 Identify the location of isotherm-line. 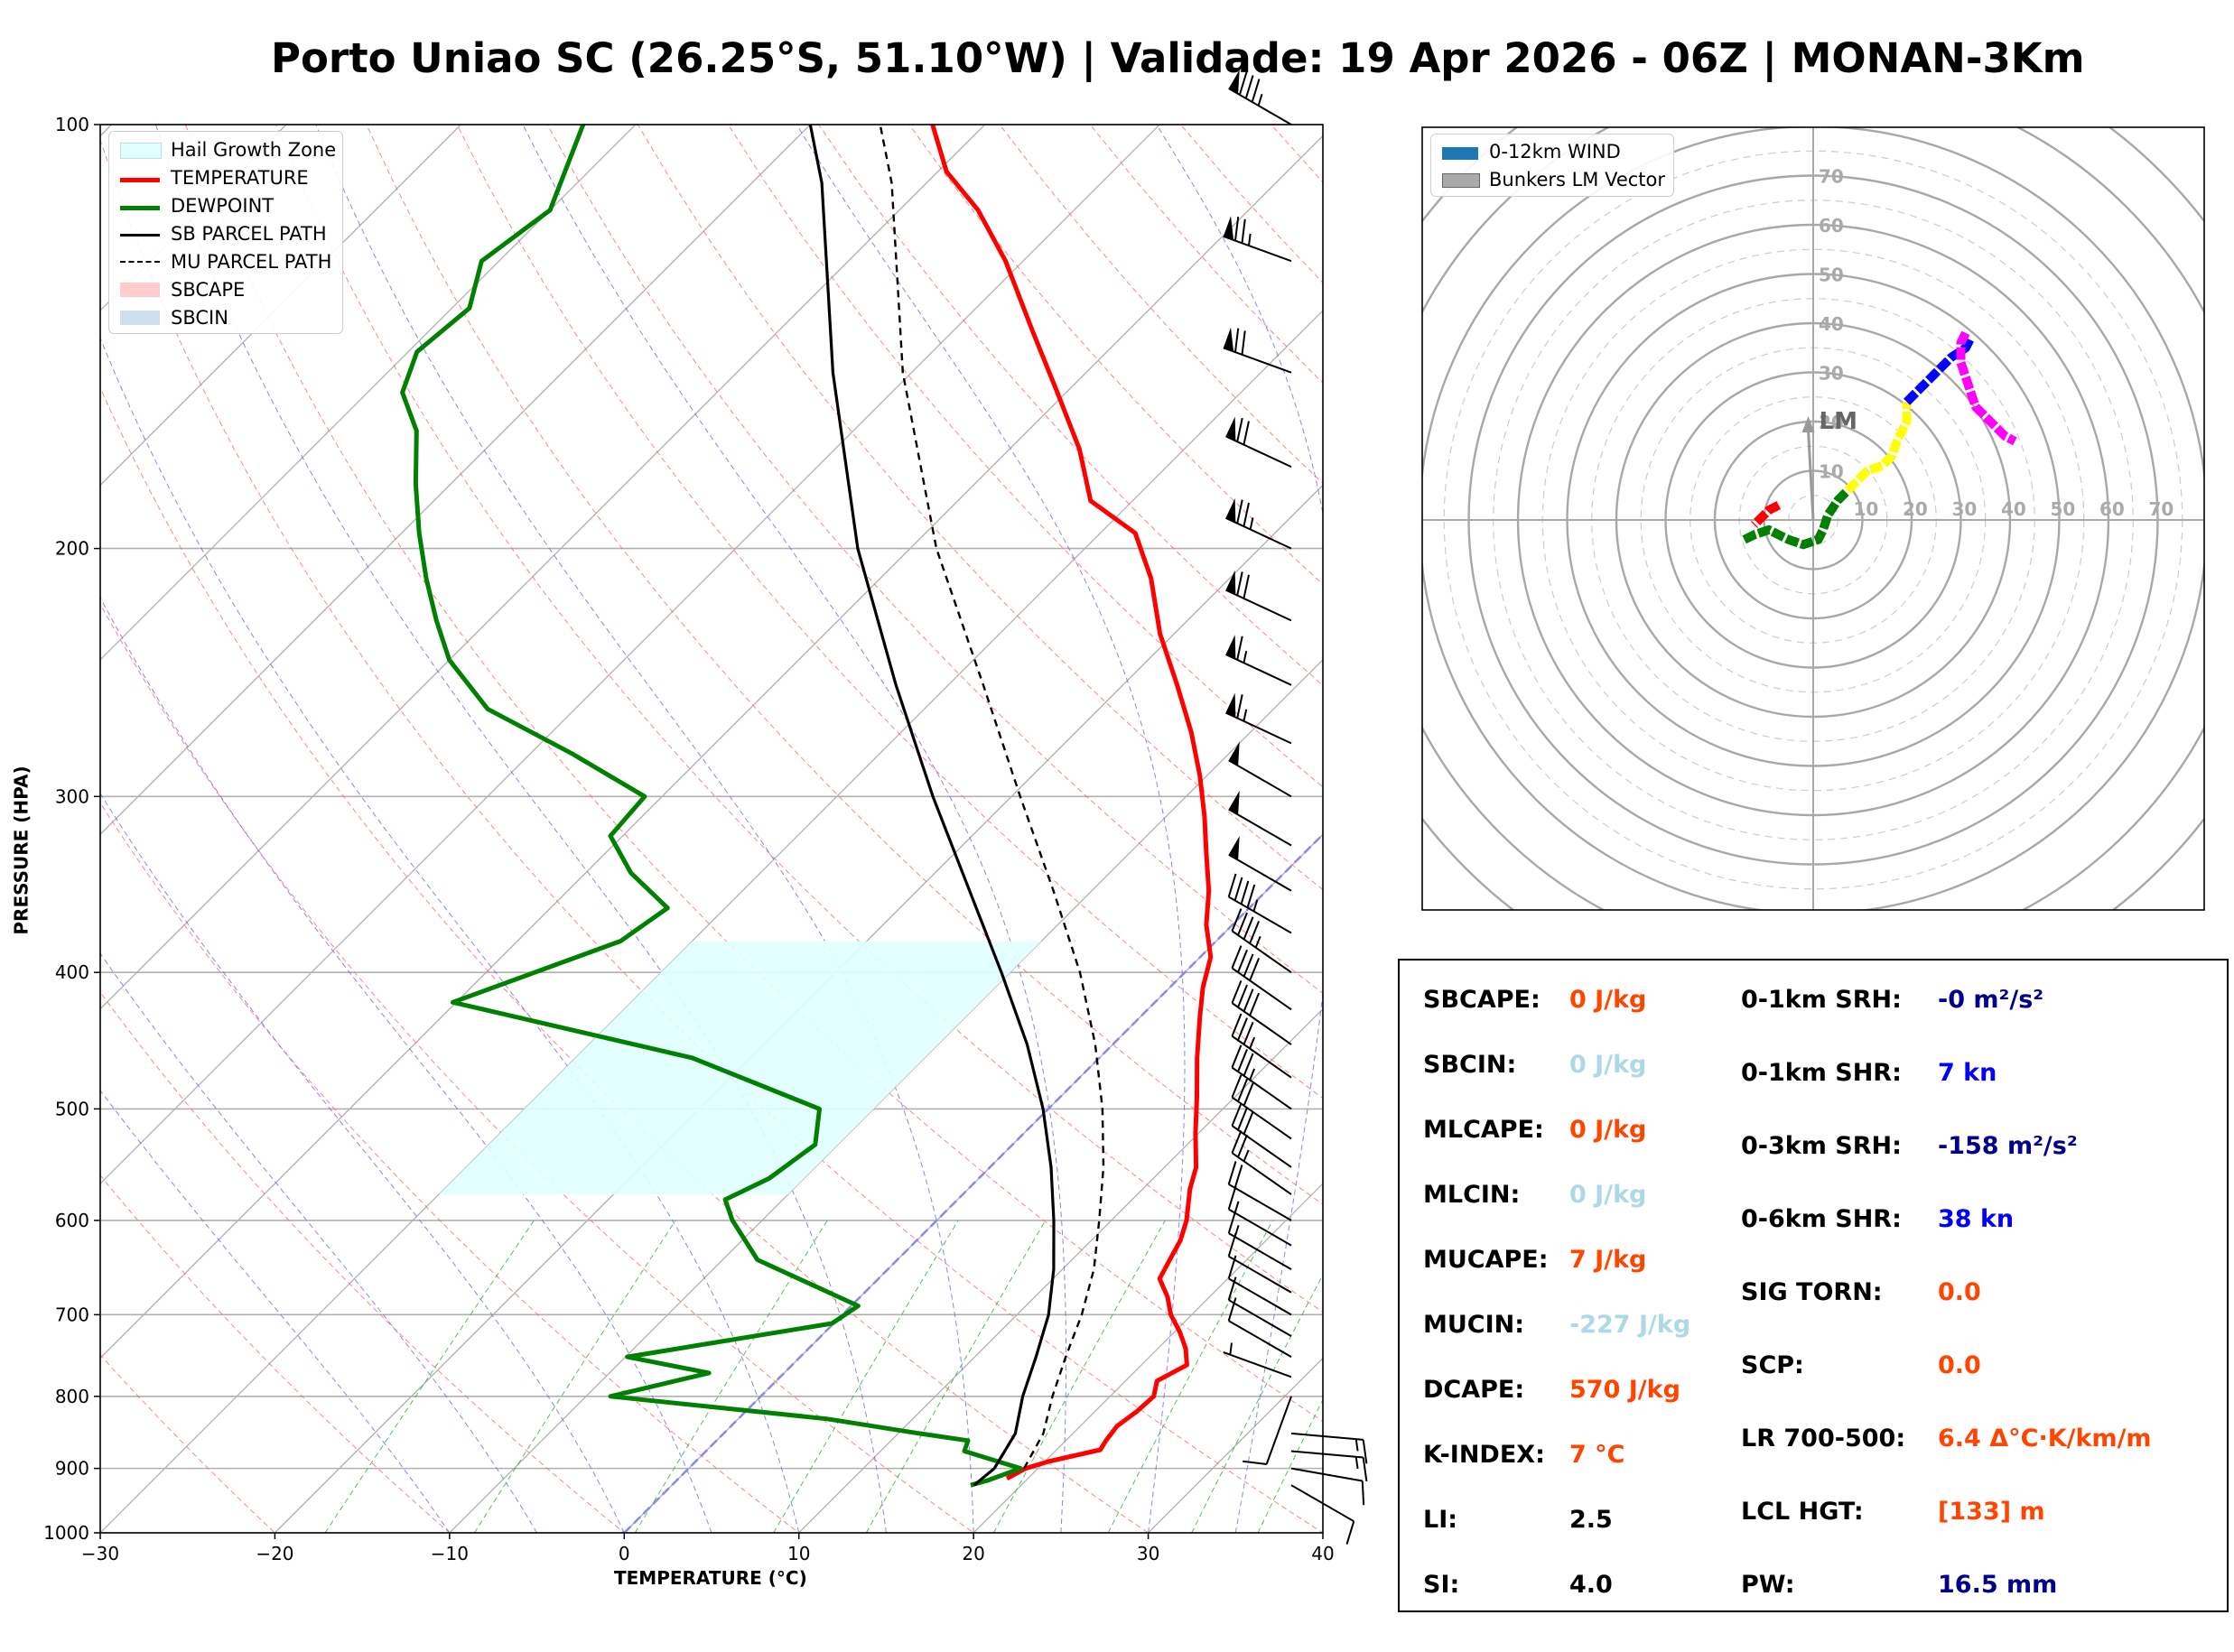
(1148, 1358).